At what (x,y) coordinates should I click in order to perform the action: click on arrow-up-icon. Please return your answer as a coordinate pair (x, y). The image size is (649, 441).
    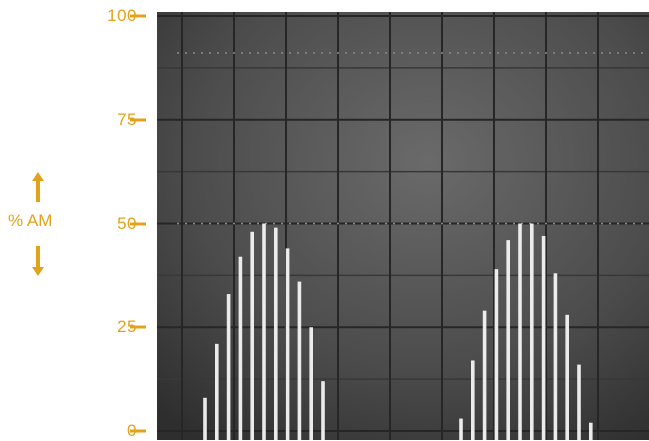
    Looking at the image, I should click on (38, 187).